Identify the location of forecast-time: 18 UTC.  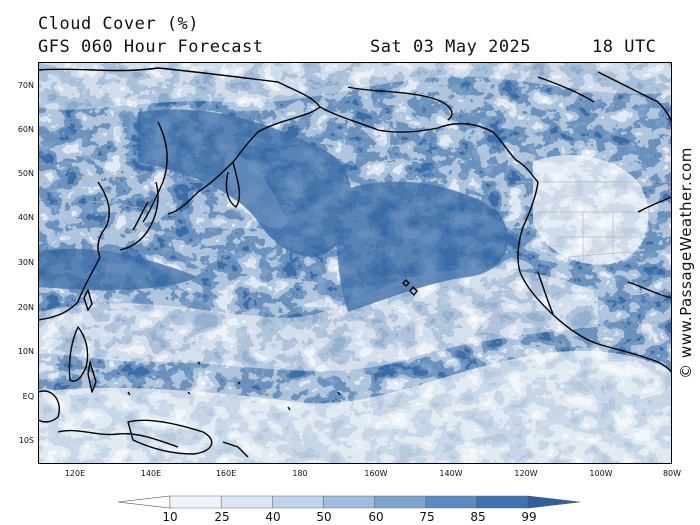
(624, 47).